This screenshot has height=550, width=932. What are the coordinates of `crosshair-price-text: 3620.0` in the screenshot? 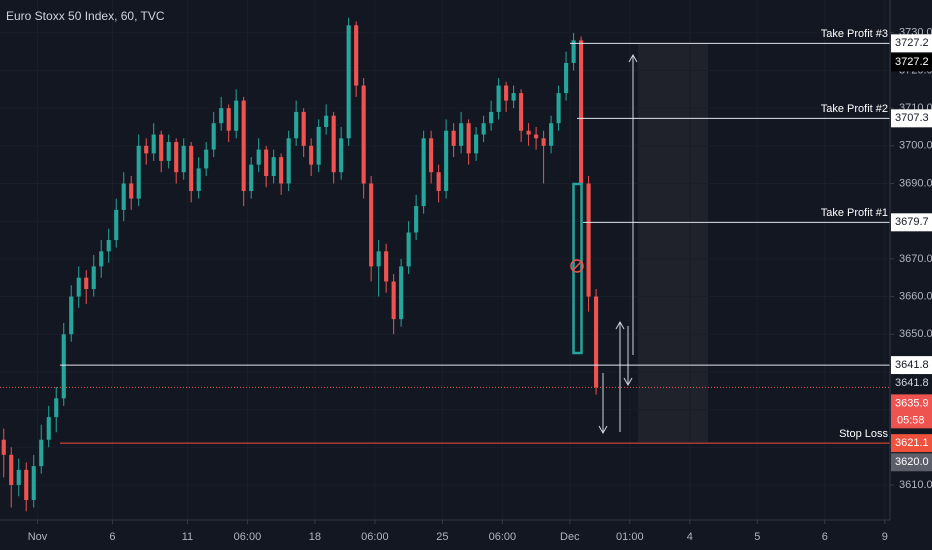 It's located at (912, 462).